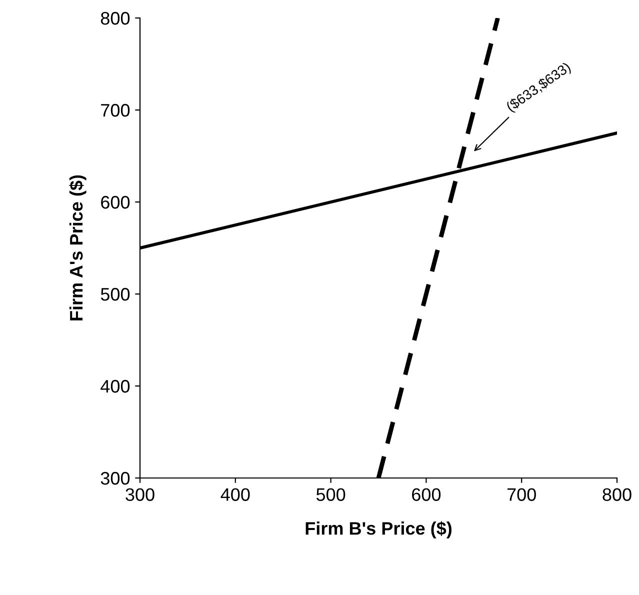 This screenshot has width=639, height=595. What do you see at coordinates (115, 478) in the screenshot?
I see `y-tick-label: 300` at bounding box center [115, 478].